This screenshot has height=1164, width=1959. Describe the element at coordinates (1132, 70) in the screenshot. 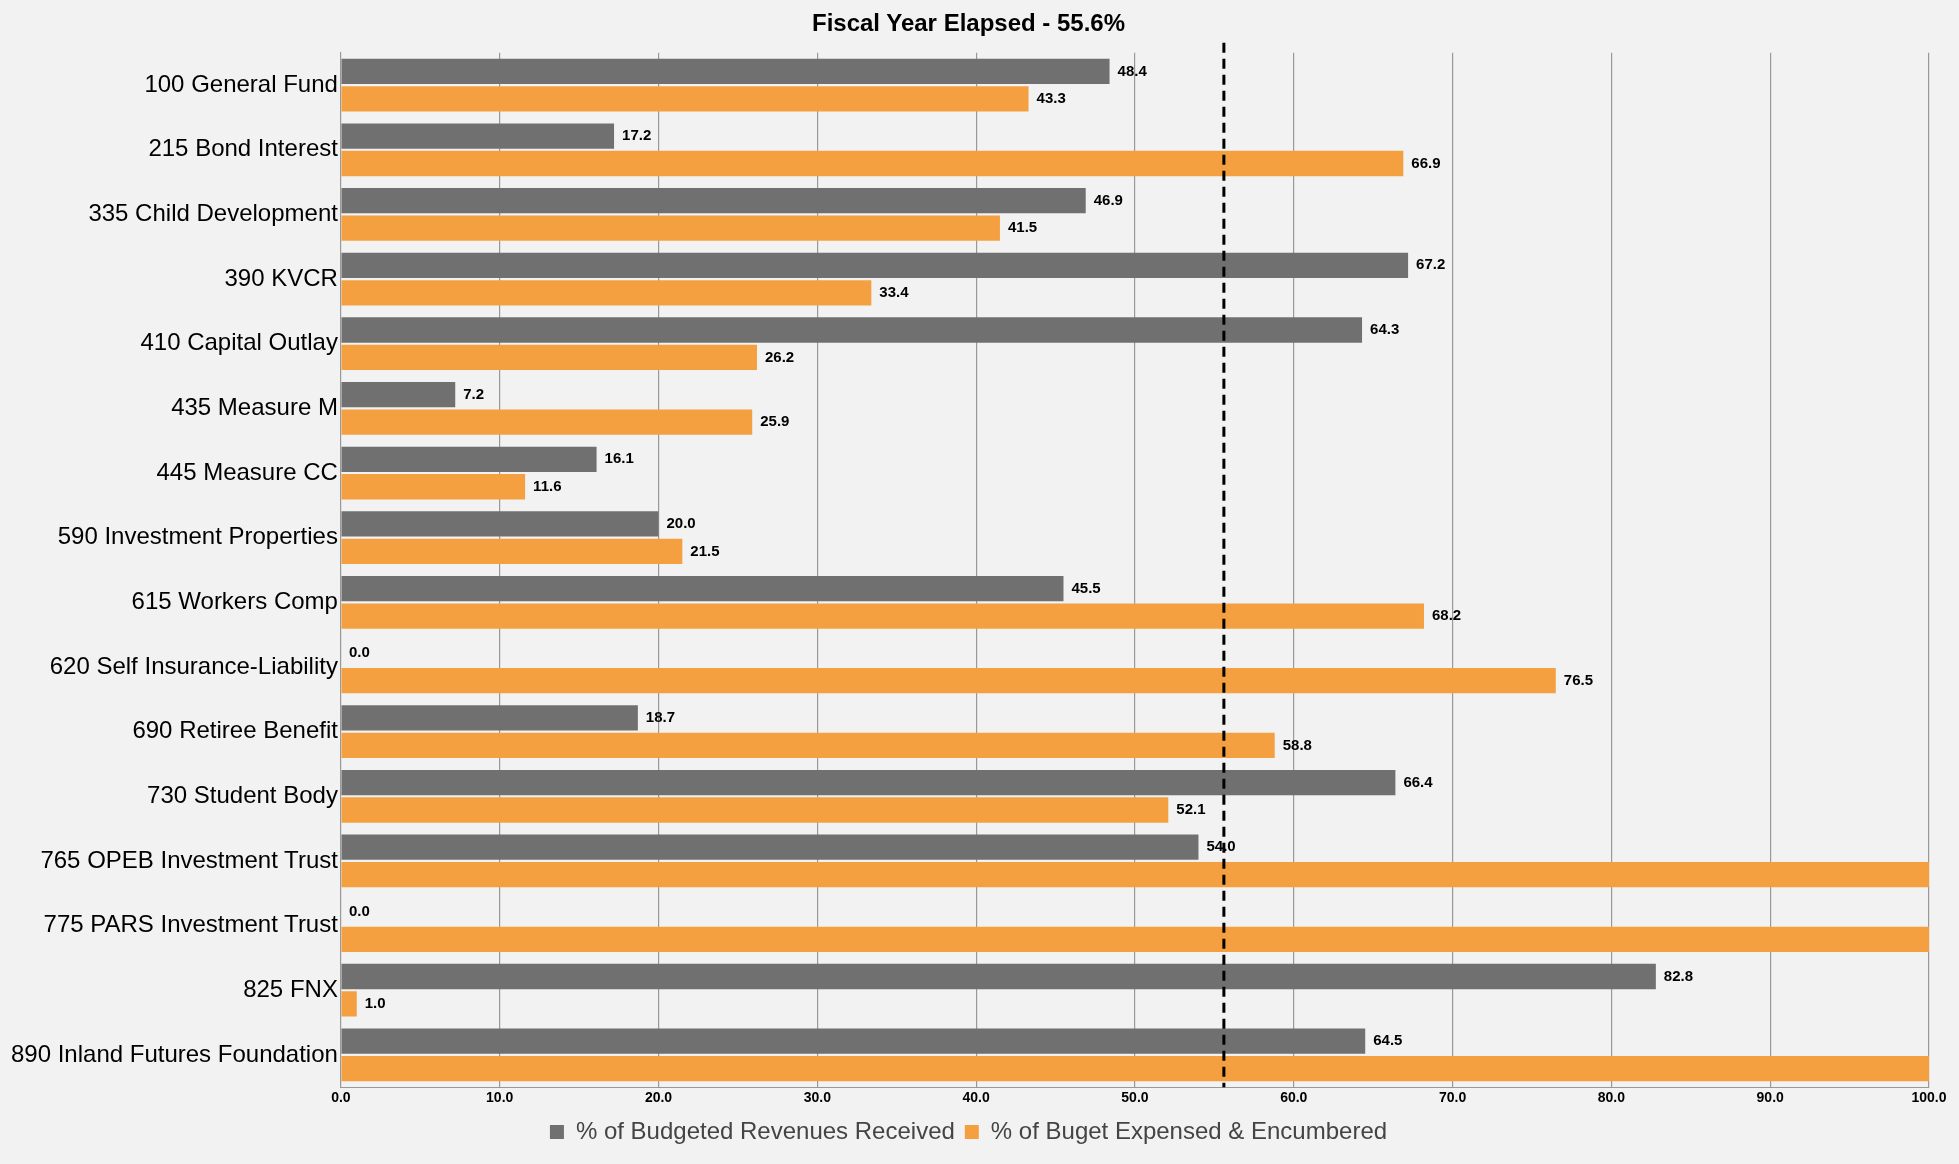

I see `data-label: 48.4` at that location.